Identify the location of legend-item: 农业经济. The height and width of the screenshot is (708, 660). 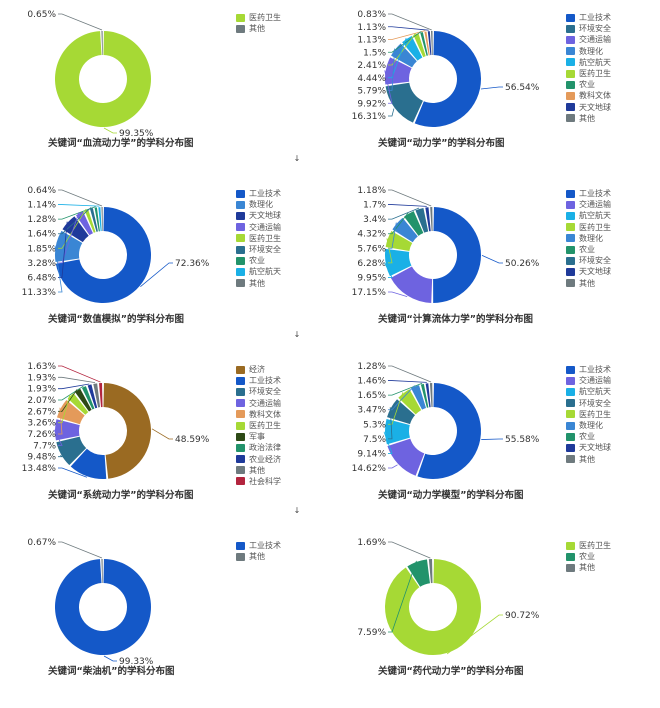
(258, 459).